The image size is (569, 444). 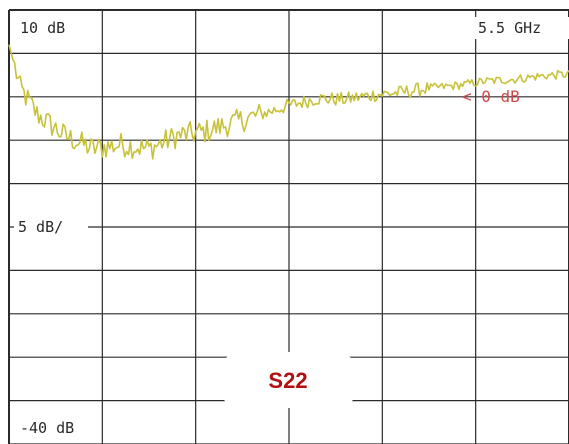 I want to click on reference-marker: < 0 dB, so click(x=491, y=96).